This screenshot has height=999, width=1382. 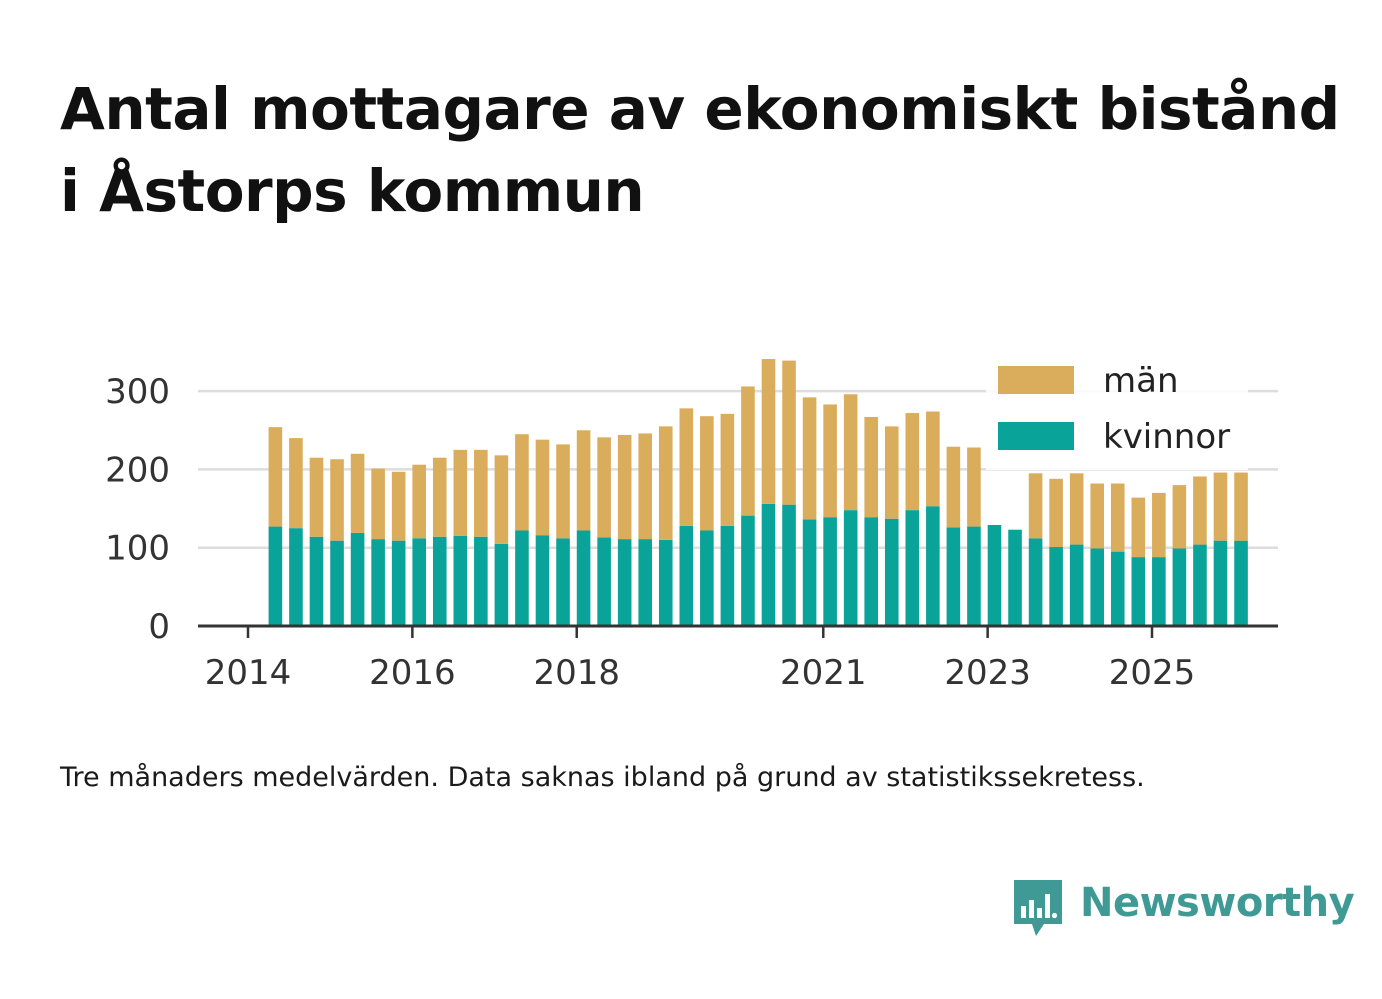 What do you see at coordinates (1217, 903) in the screenshot?
I see `brand-name: Newsworthy` at bounding box center [1217, 903].